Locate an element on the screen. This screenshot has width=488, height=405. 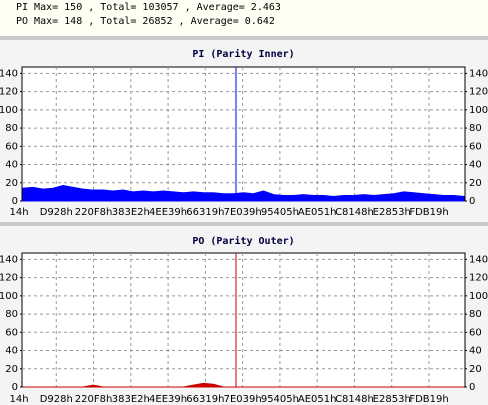
chart-title: PI (Parity Inner) is located at coordinates (243, 54).